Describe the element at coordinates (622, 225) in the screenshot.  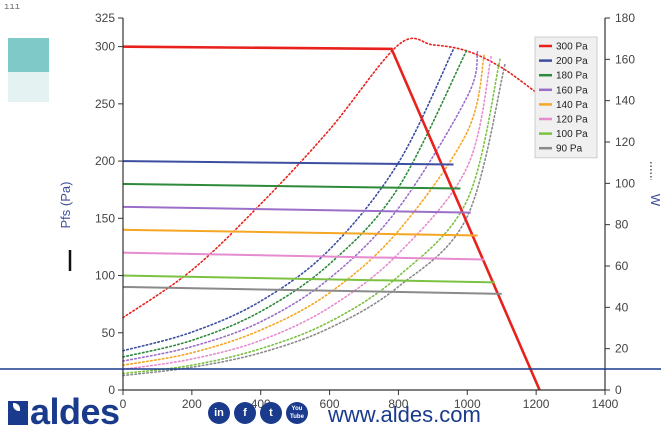
I see `y2-tick-label: 80` at that location.